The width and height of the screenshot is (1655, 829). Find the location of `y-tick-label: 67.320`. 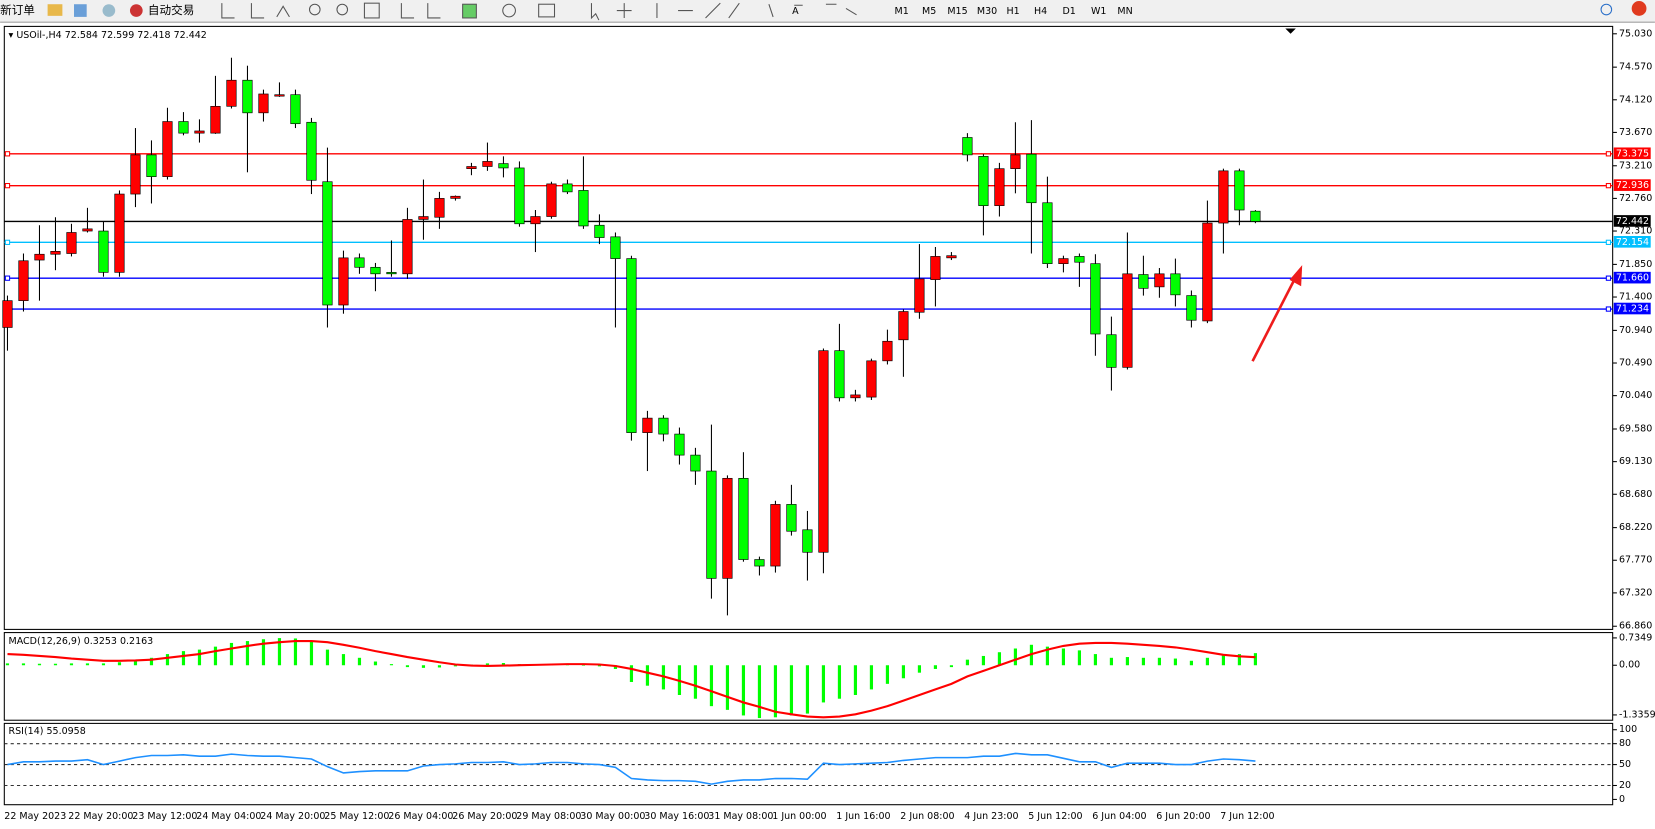

y-tick-label: 67.320 is located at coordinates (1635, 592).